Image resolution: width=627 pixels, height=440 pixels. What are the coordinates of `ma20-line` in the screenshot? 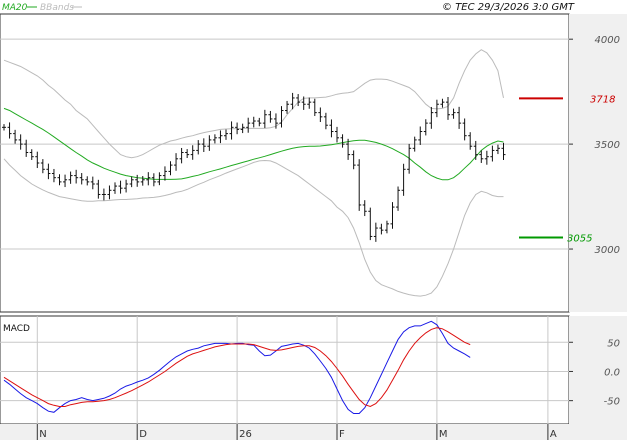 It's located at (253, 144).